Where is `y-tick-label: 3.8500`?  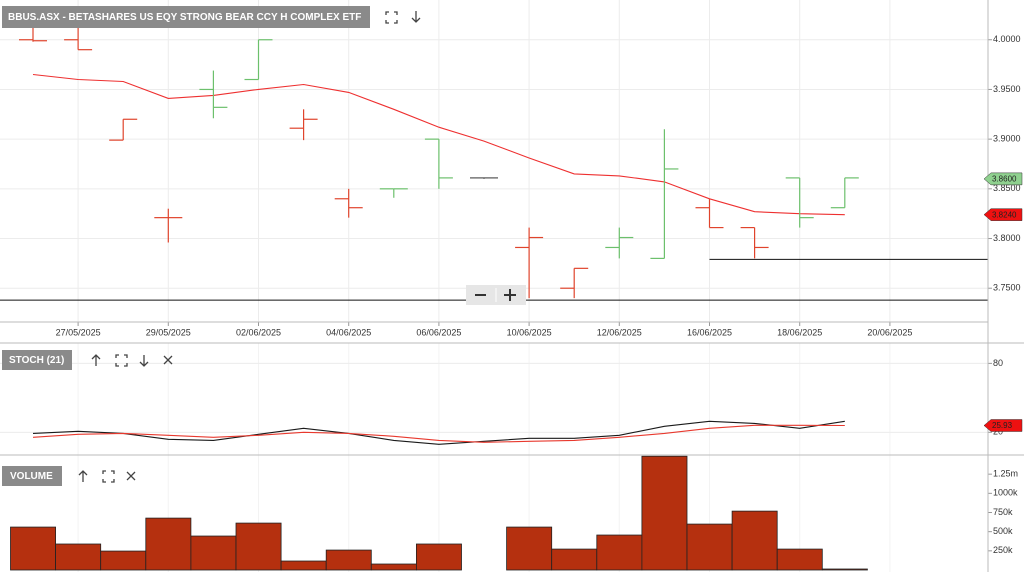
y-tick-label: 3.8500 is located at coordinates (1007, 188).